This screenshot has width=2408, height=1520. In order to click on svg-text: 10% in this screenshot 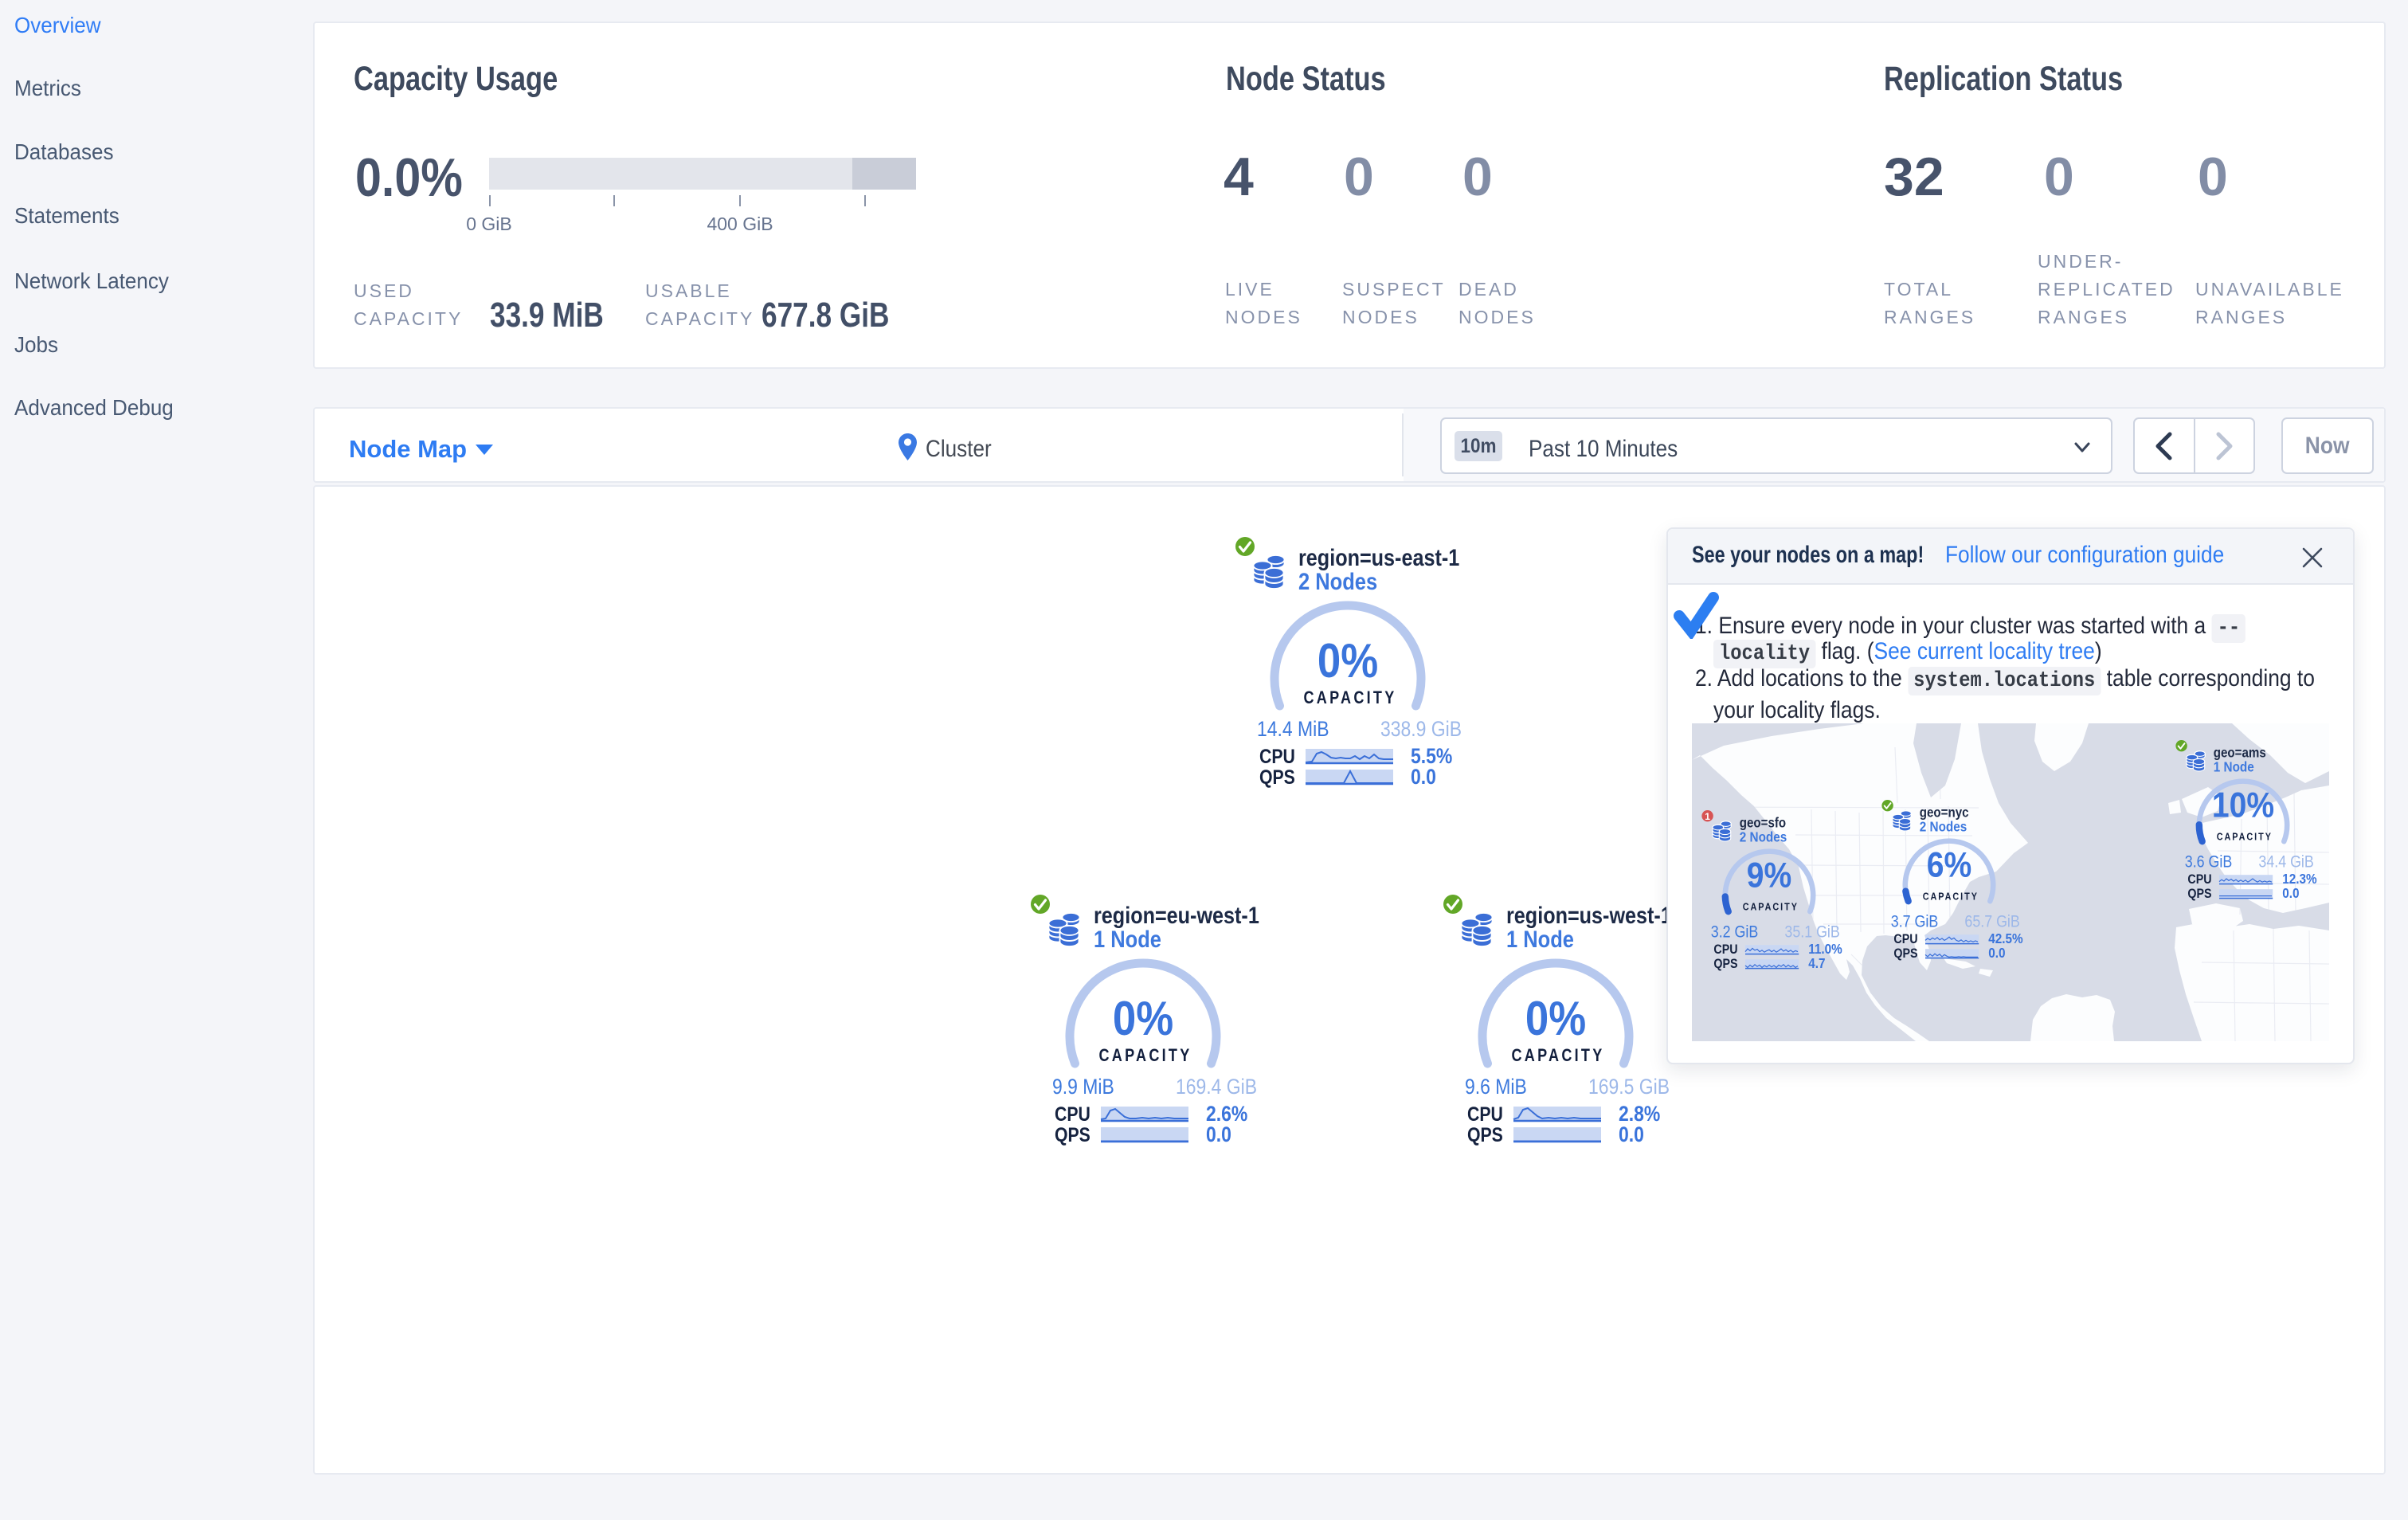, I will do `click(2243, 805)`.